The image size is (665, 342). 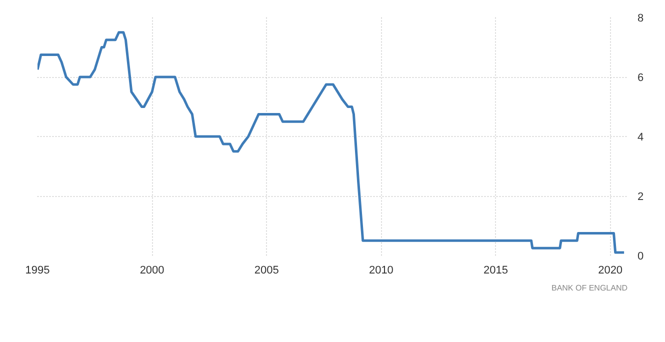 I want to click on x-tick-label: 1995, so click(x=37, y=270).